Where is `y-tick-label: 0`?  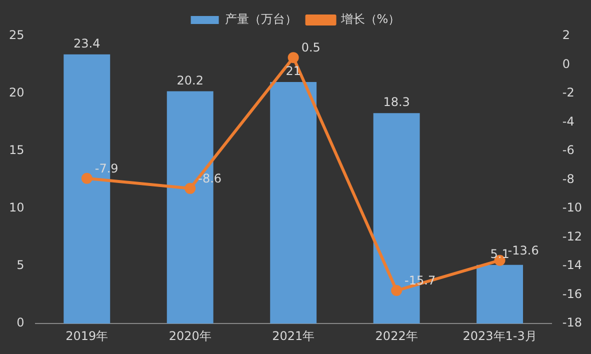
y-tick-label: 0 is located at coordinates (20, 323).